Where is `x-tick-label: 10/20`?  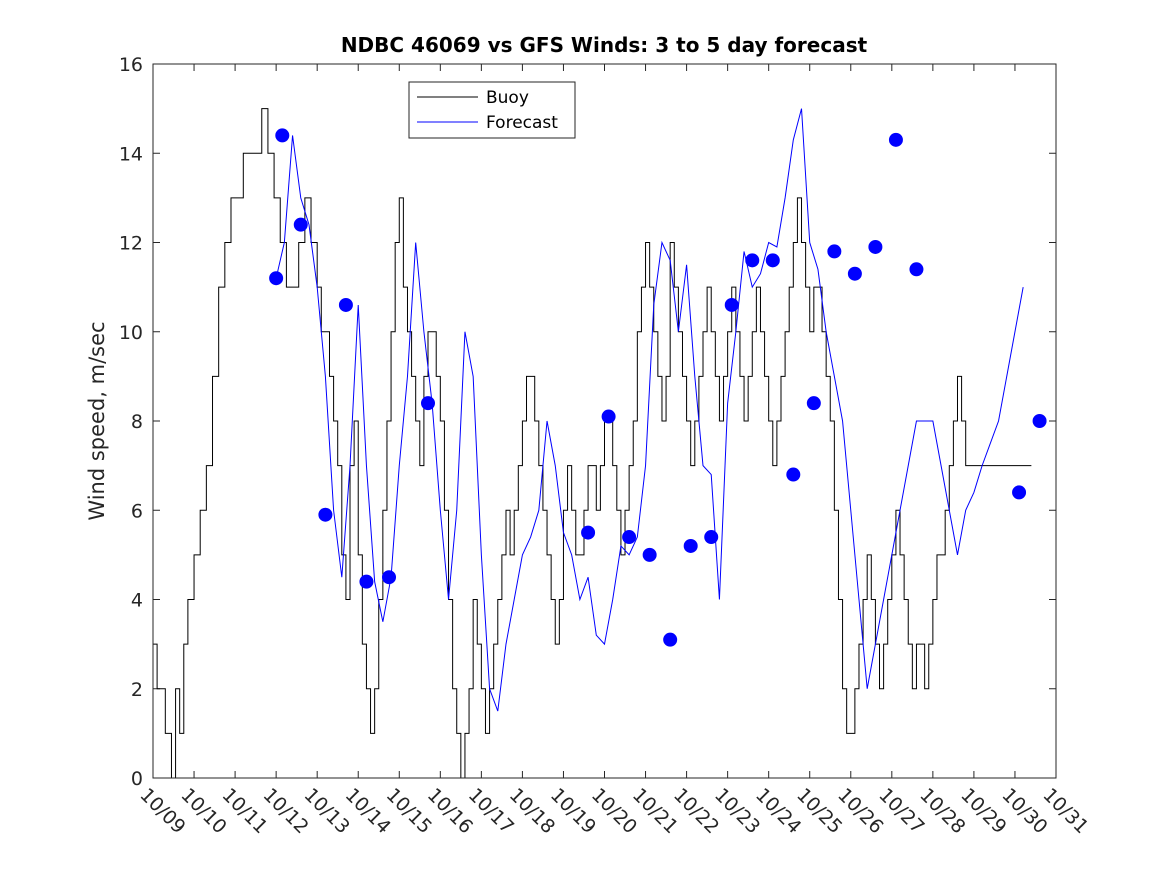 x-tick-label: 10/20 is located at coordinates (614, 811).